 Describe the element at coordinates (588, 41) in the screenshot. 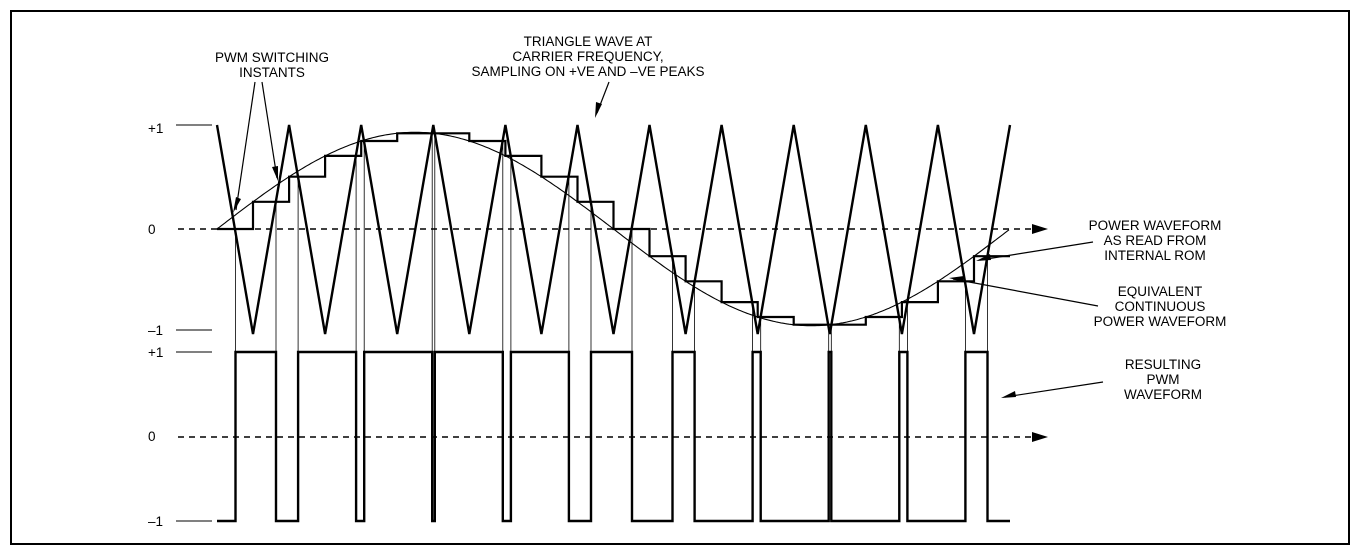

I see `triangle-line-1: TRIANGLE WAVE AT` at that location.